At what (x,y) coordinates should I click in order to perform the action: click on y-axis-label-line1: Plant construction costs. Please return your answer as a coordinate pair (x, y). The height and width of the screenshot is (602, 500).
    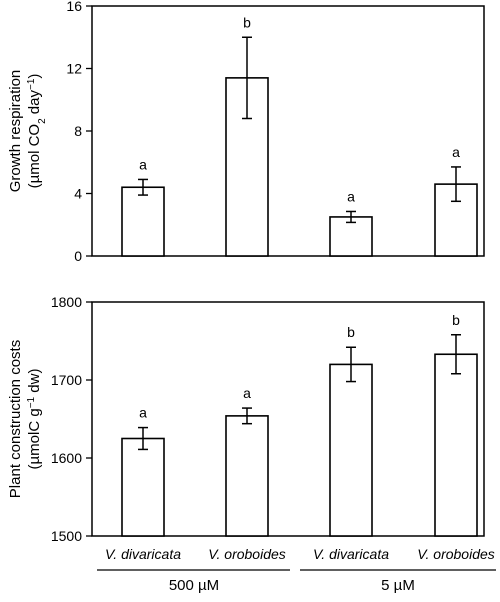
    Looking at the image, I should click on (15, 419).